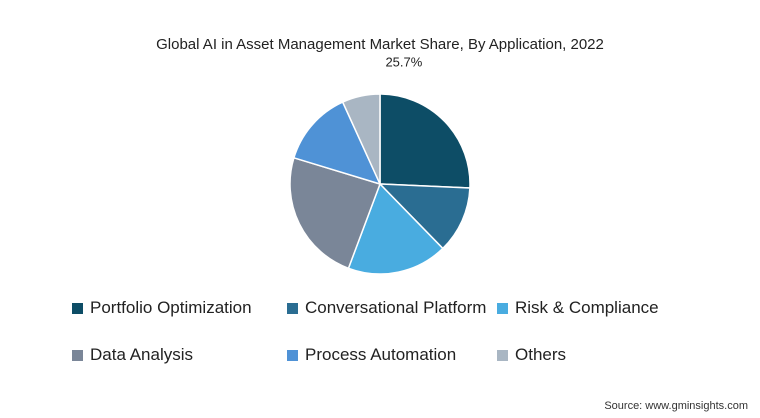 The image size is (760, 418). What do you see at coordinates (141, 354) in the screenshot?
I see `legend-label: Data Analysis` at bounding box center [141, 354].